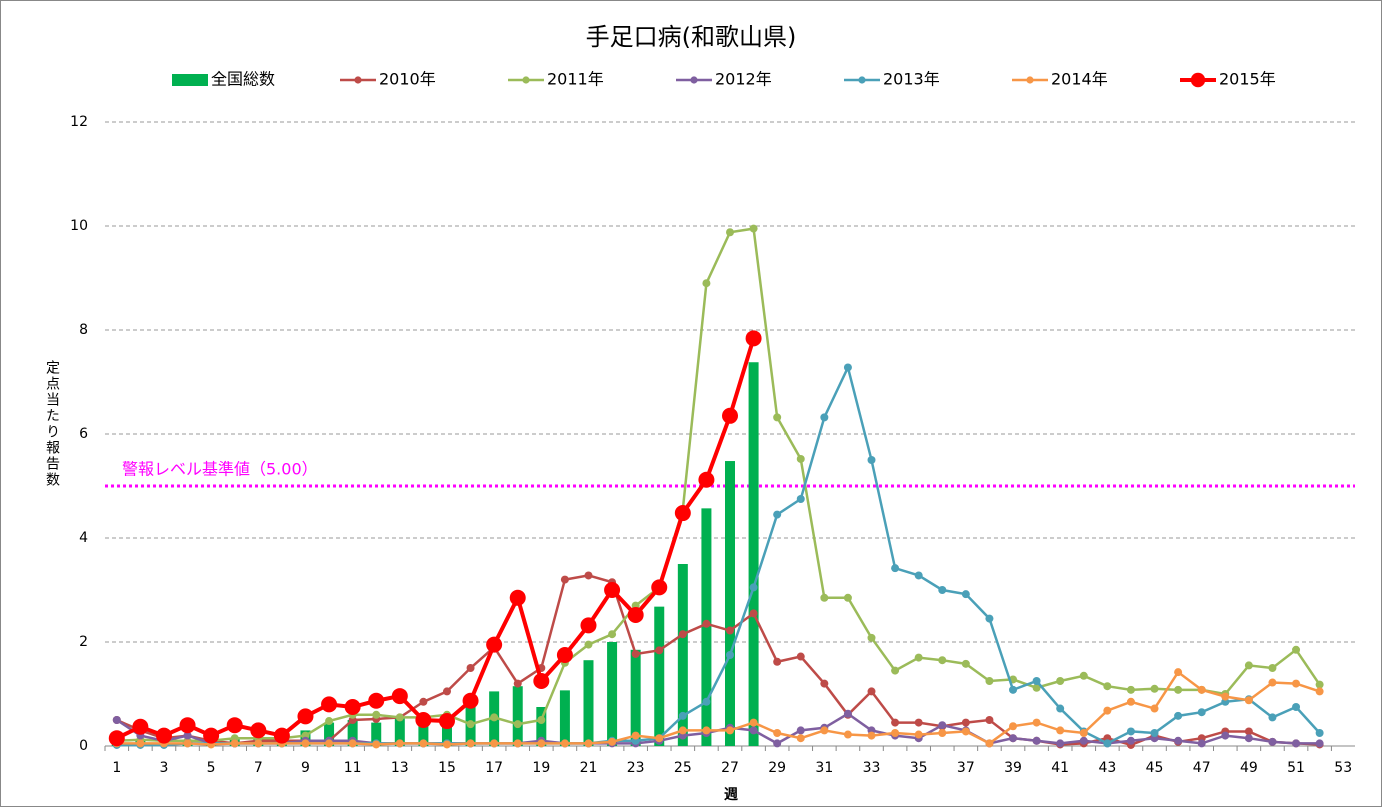  I want to click on x-tick-label: 19, so click(541, 768).